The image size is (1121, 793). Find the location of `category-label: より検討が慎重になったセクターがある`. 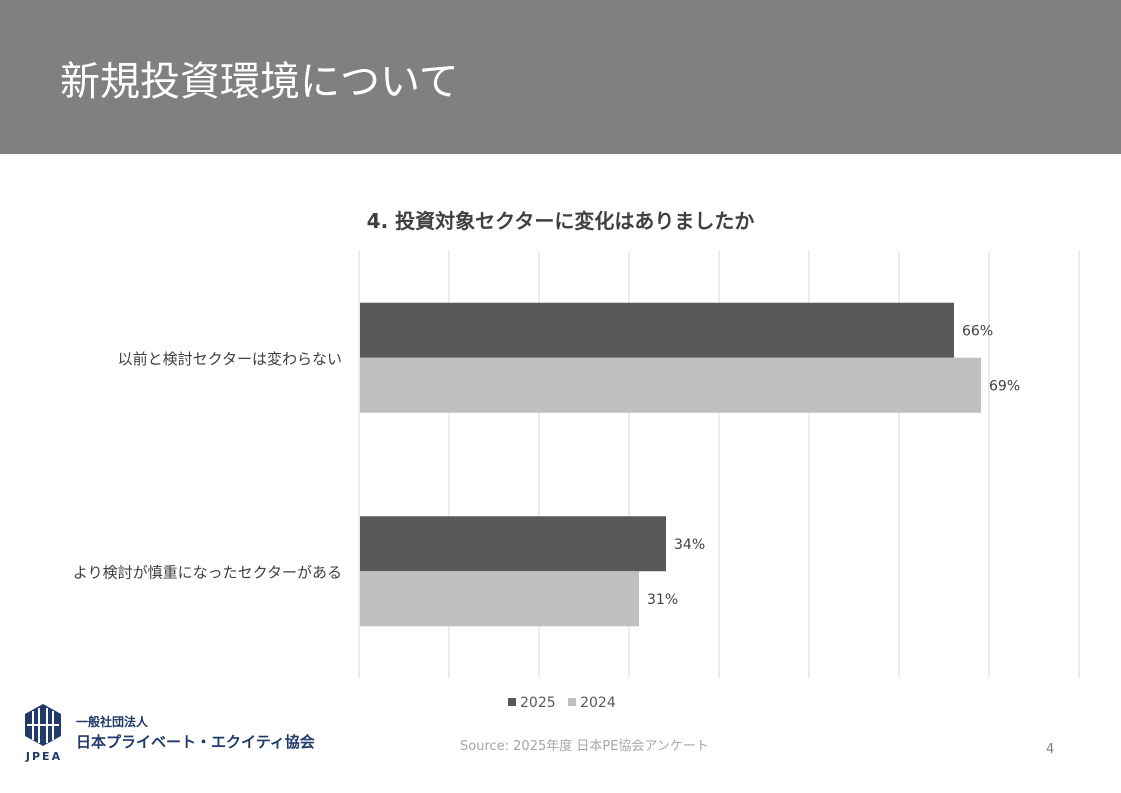

category-label: より検討が慎重になったセクターがある is located at coordinates (207, 572).